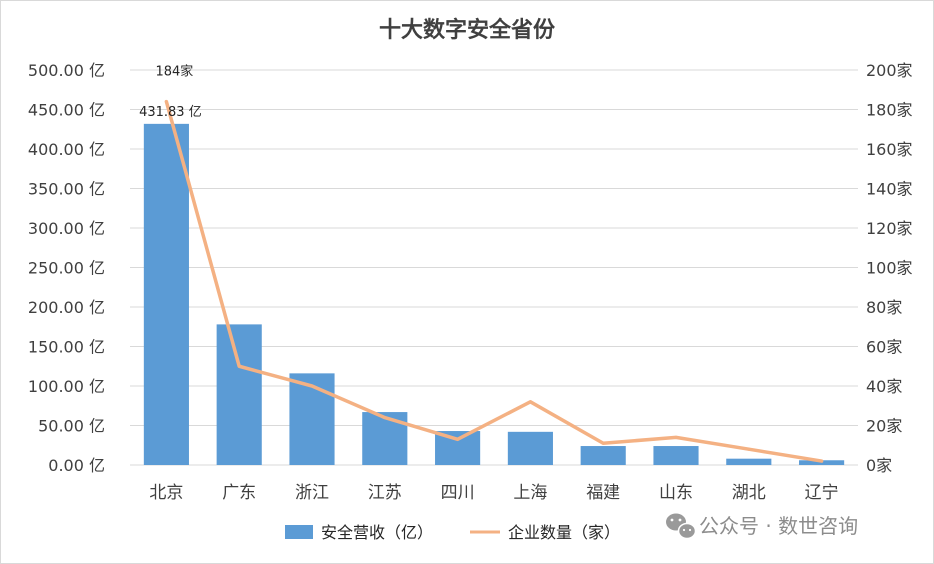 The height and width of the screenshot is (564, 934). I want to click on left-tick-label: 50.00 亿, so click(71, 426).